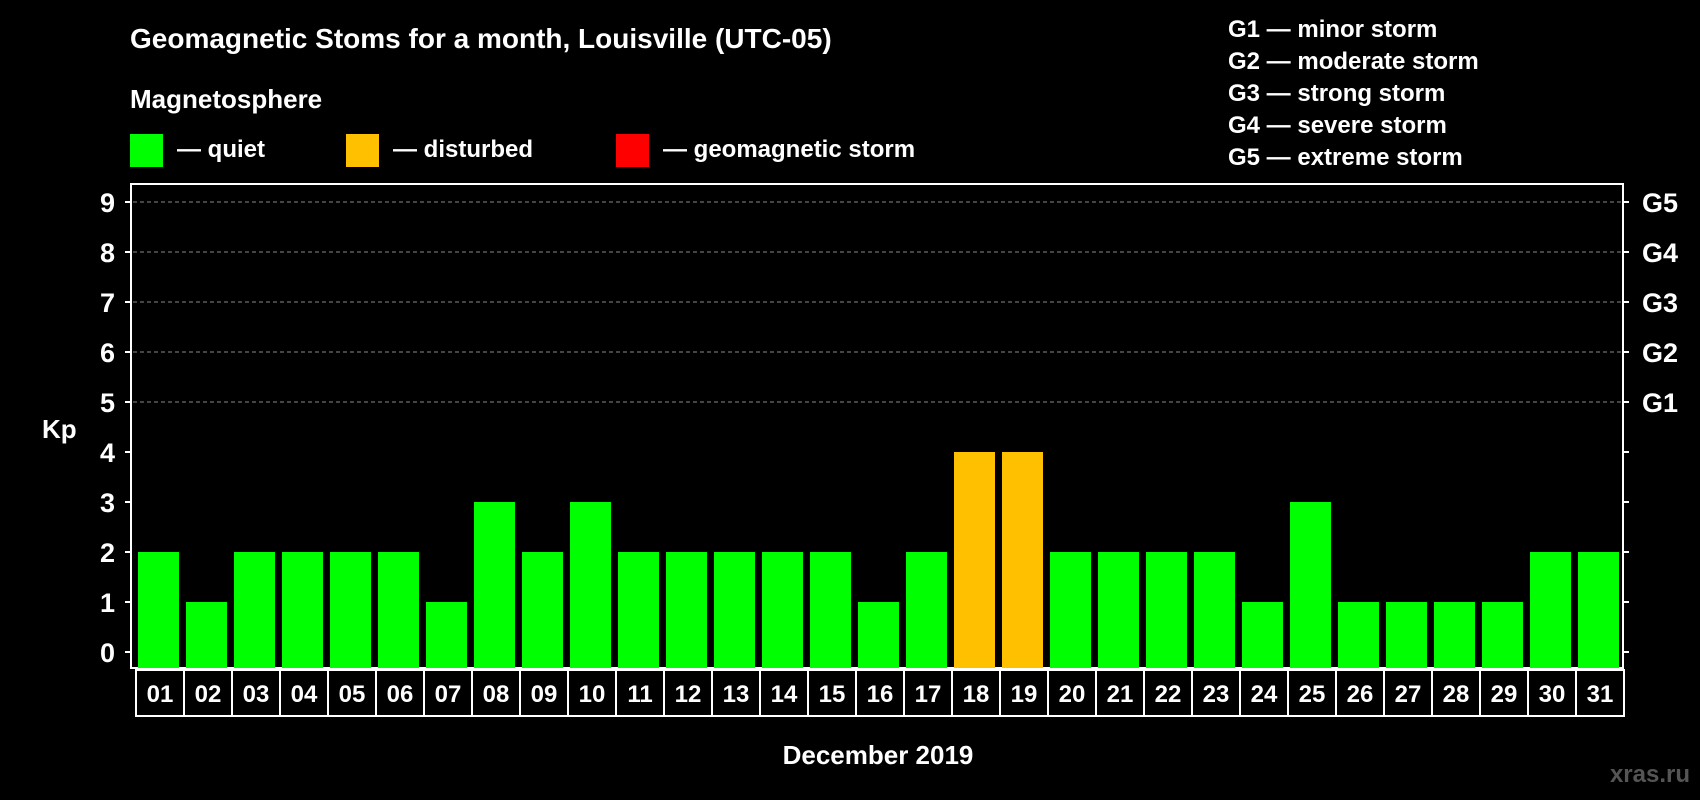  What do you see at coordinates (544, 694) in the screenshot?
I see `day-label: 09` at bounding box center [544, 694].